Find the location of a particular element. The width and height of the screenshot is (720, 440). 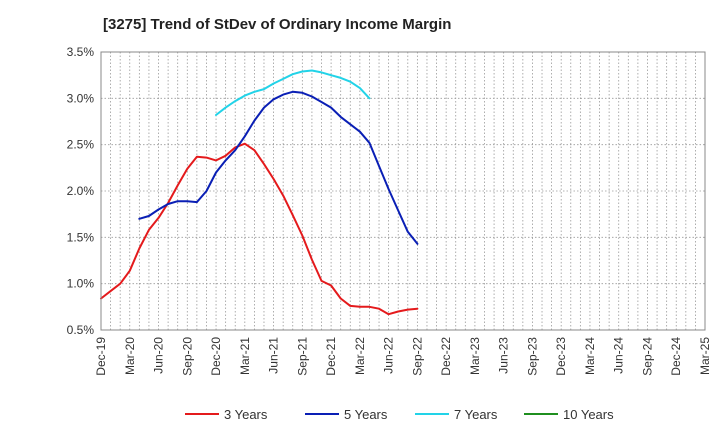

x-tick-label: Sep-22 is located at coordinates (417, 356).